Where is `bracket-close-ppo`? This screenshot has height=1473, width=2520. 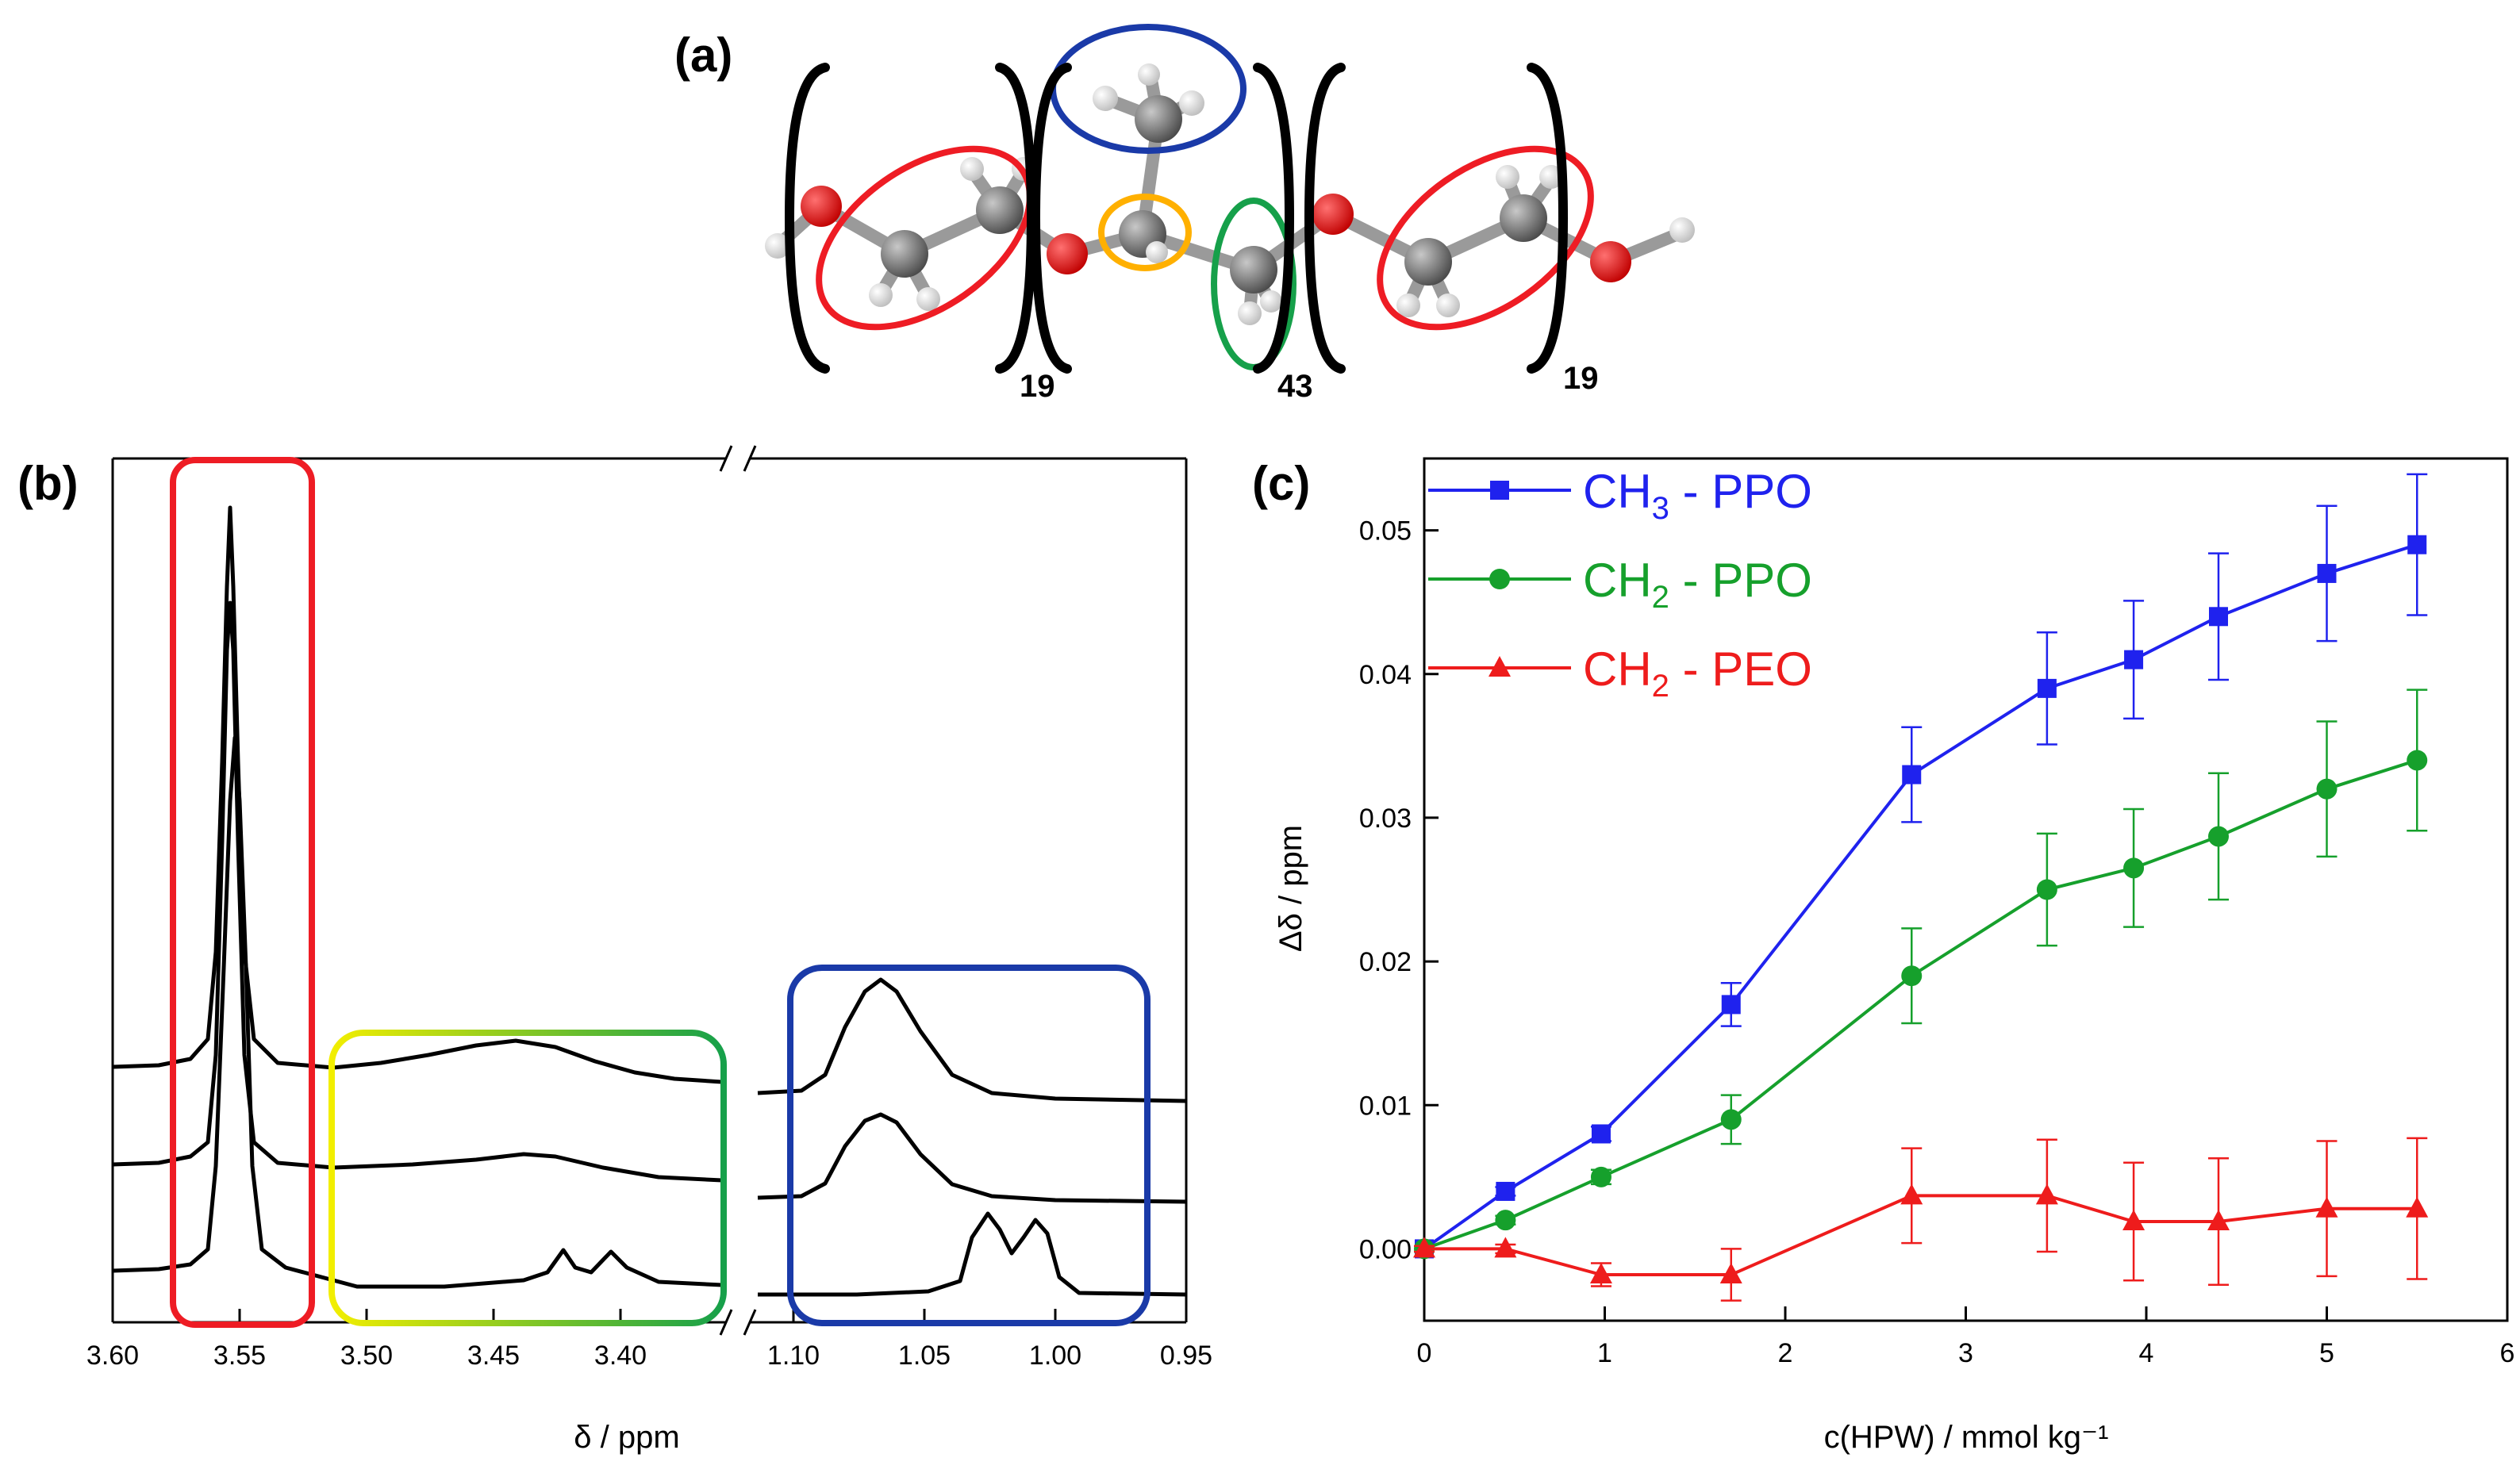 bracket-close-ppo is located at coordinates (1274, 218).